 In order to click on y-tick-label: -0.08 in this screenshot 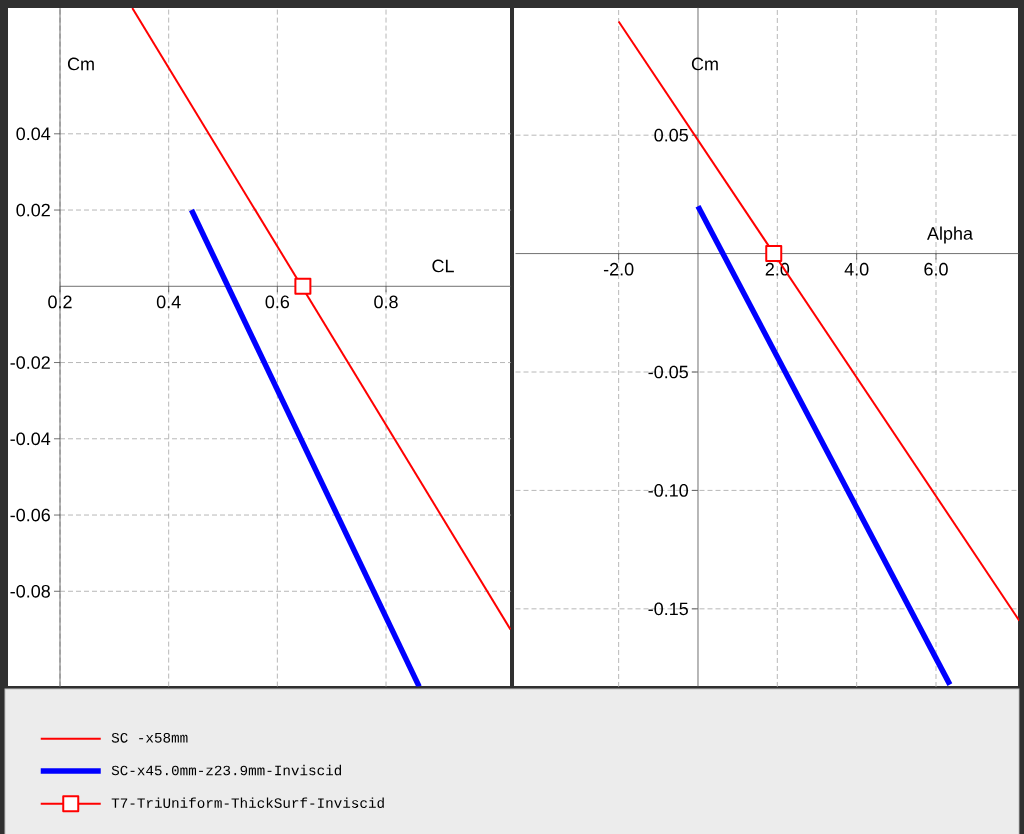, I will do `click(30, 591)`.